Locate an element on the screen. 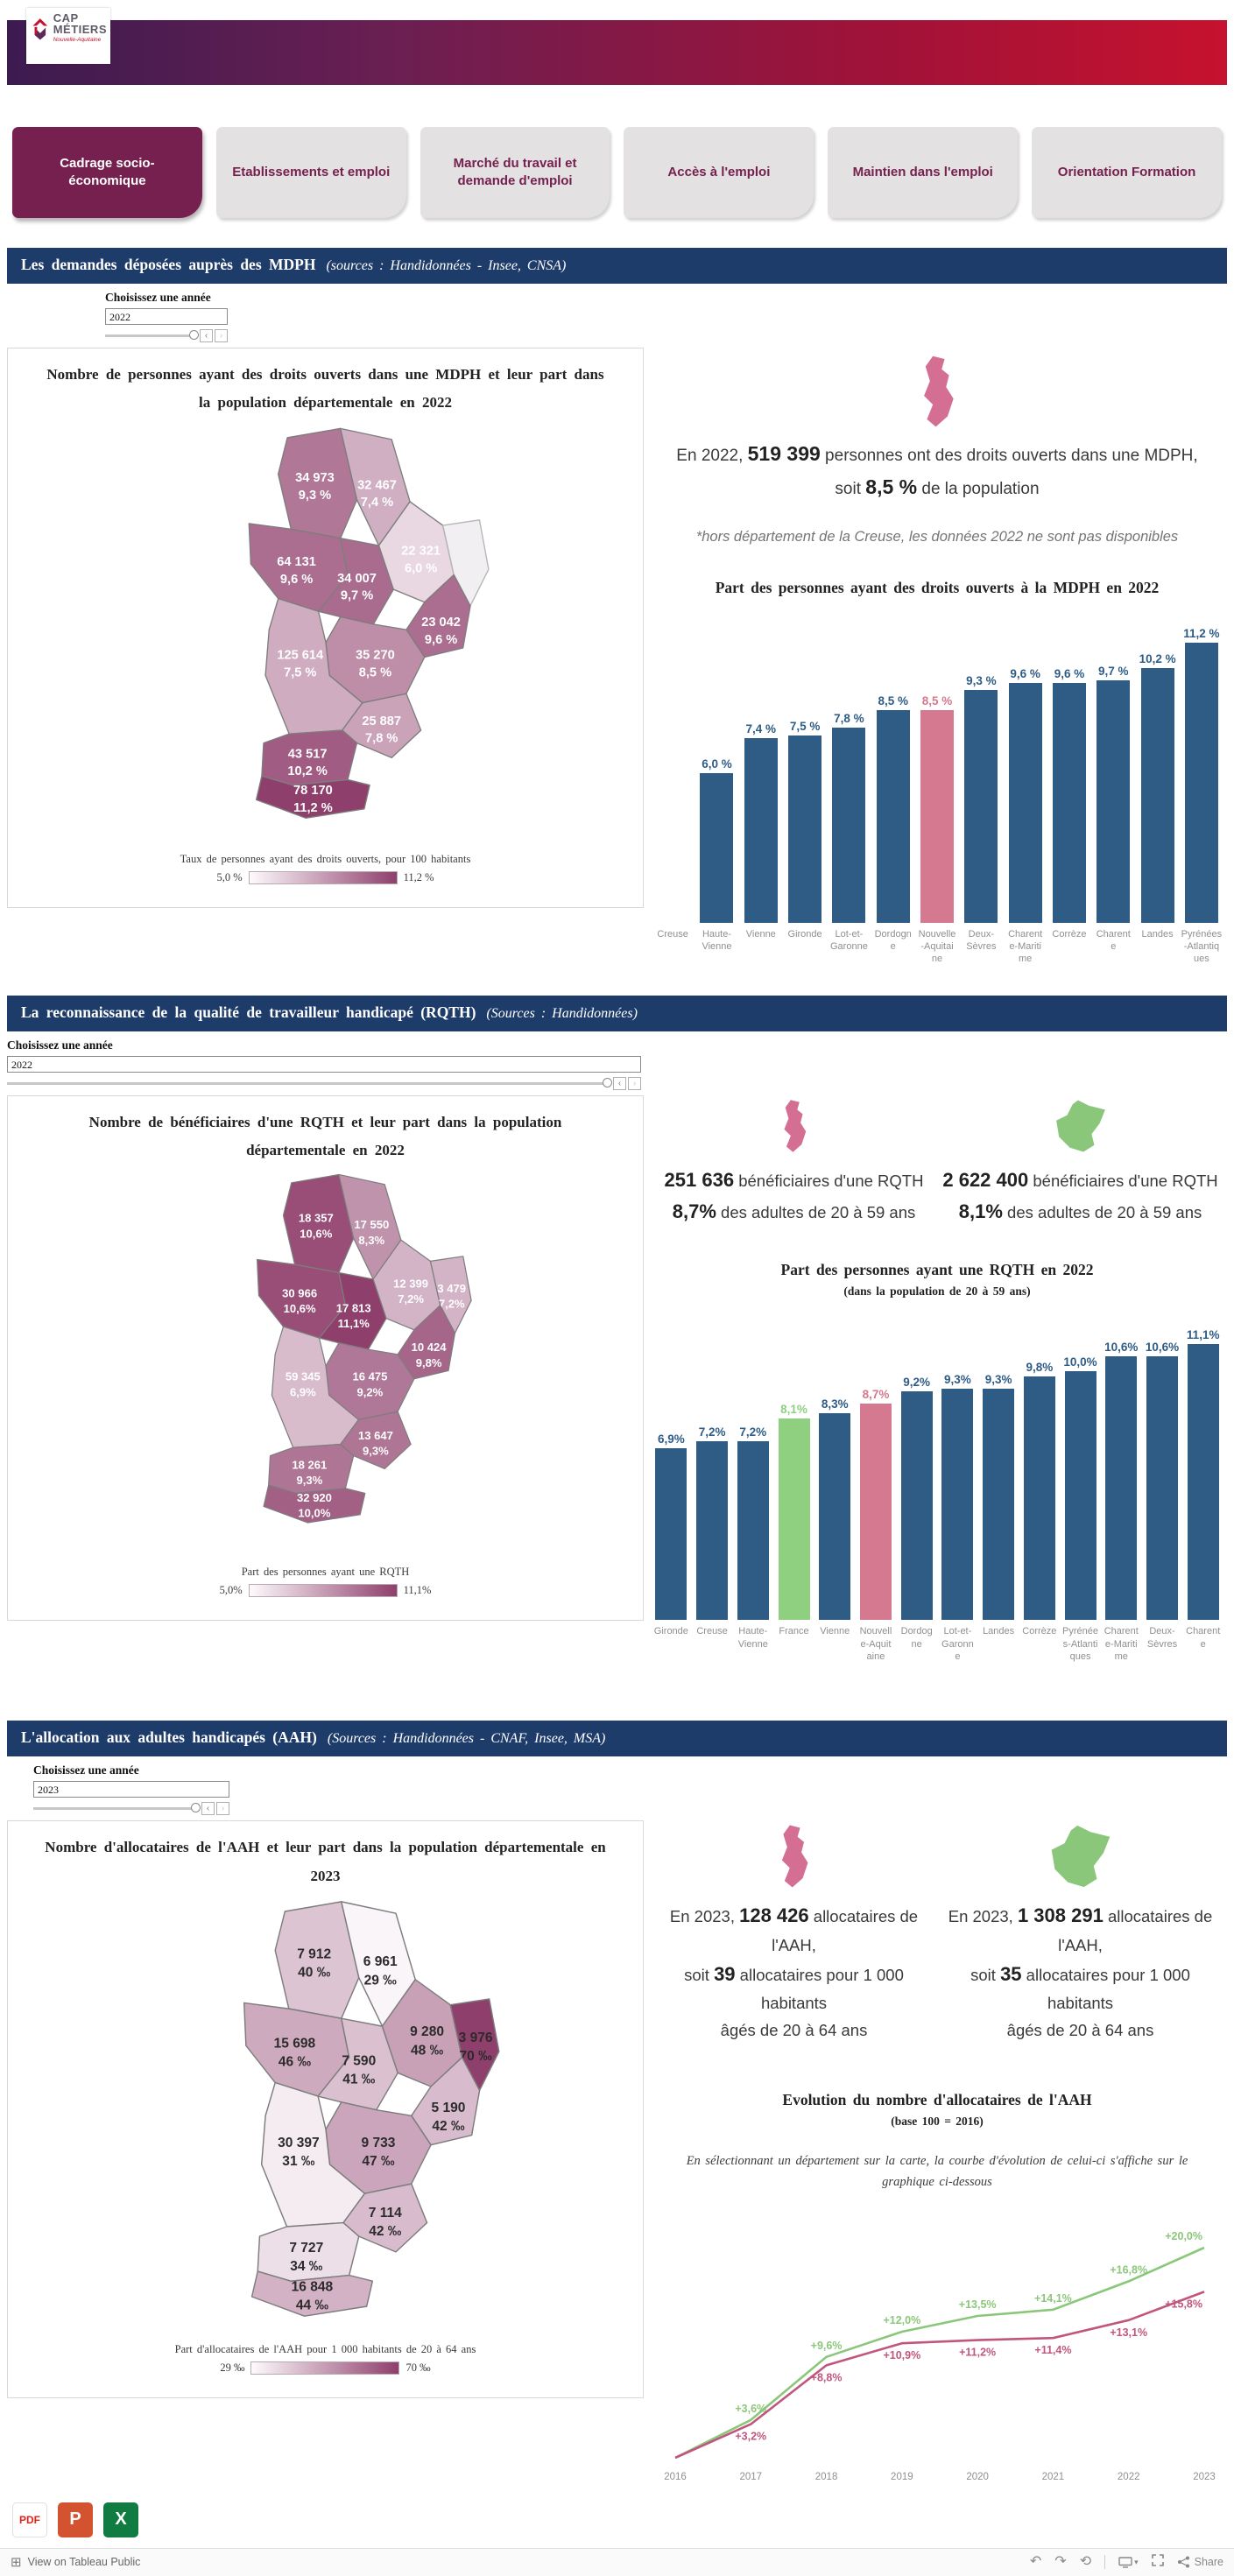 The image size is (1234, 2576). axis-label-correze: Corrèze is located at coordinates (1039, 1631).